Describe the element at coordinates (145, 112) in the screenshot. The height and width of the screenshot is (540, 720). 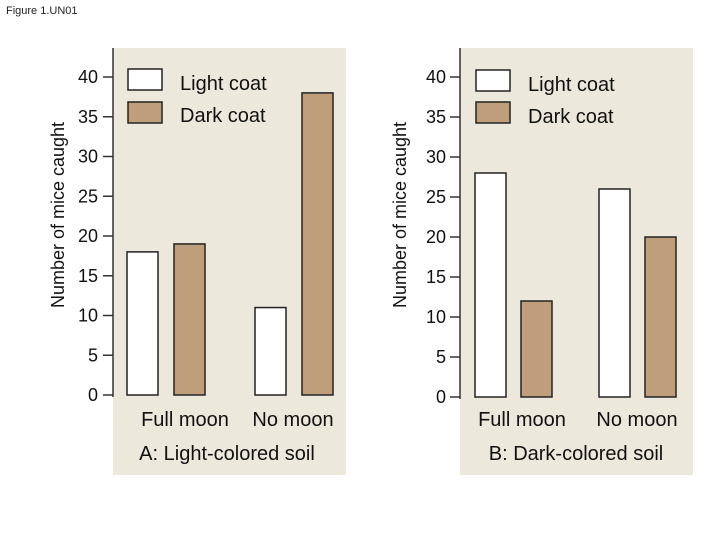
I see `chart-a-legend-swatch-dark-coat` at that location.